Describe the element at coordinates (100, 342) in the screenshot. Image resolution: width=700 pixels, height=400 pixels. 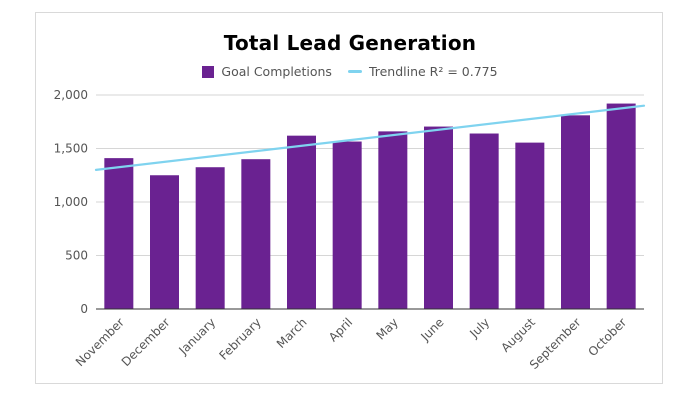
I see `x-tick-label: November` at that location.